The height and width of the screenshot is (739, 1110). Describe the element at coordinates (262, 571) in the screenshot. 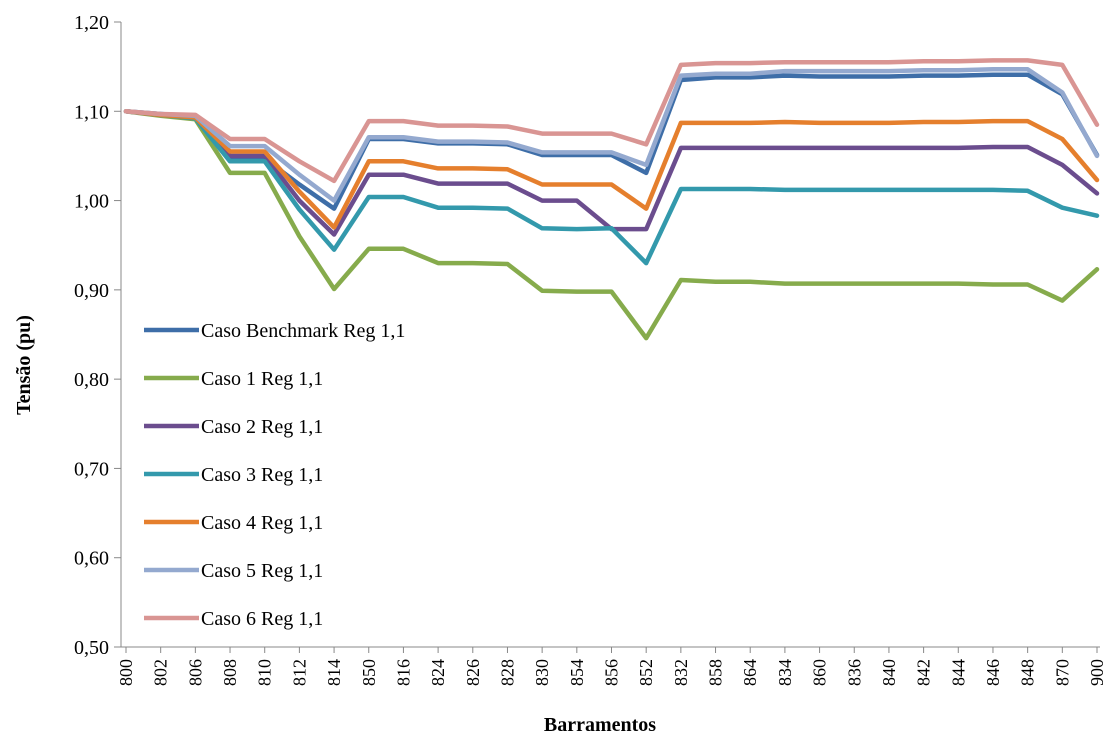

I see `legend-label: Caso 5 Reg 1,1` at that location.